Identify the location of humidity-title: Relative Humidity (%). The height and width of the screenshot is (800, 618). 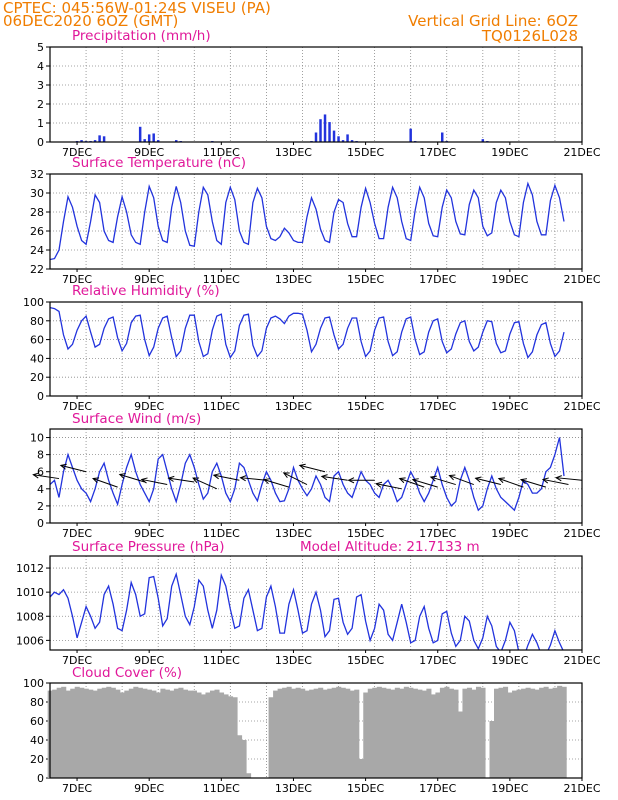
(146, 291).